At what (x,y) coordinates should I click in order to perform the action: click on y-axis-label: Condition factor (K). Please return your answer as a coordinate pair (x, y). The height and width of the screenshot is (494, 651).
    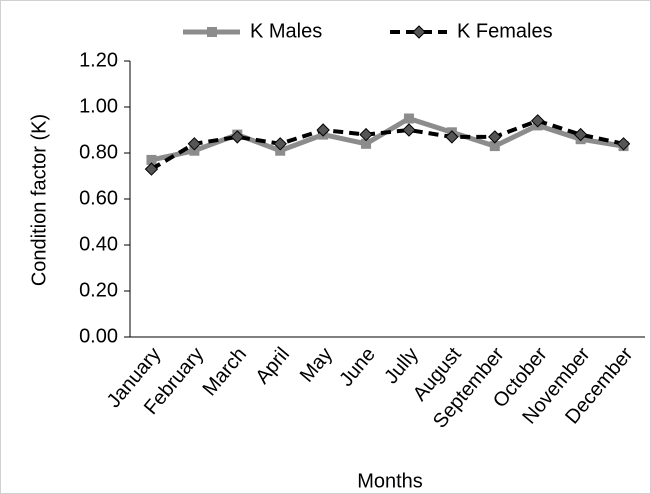
    Looking at the image, I should click on (39, 200).